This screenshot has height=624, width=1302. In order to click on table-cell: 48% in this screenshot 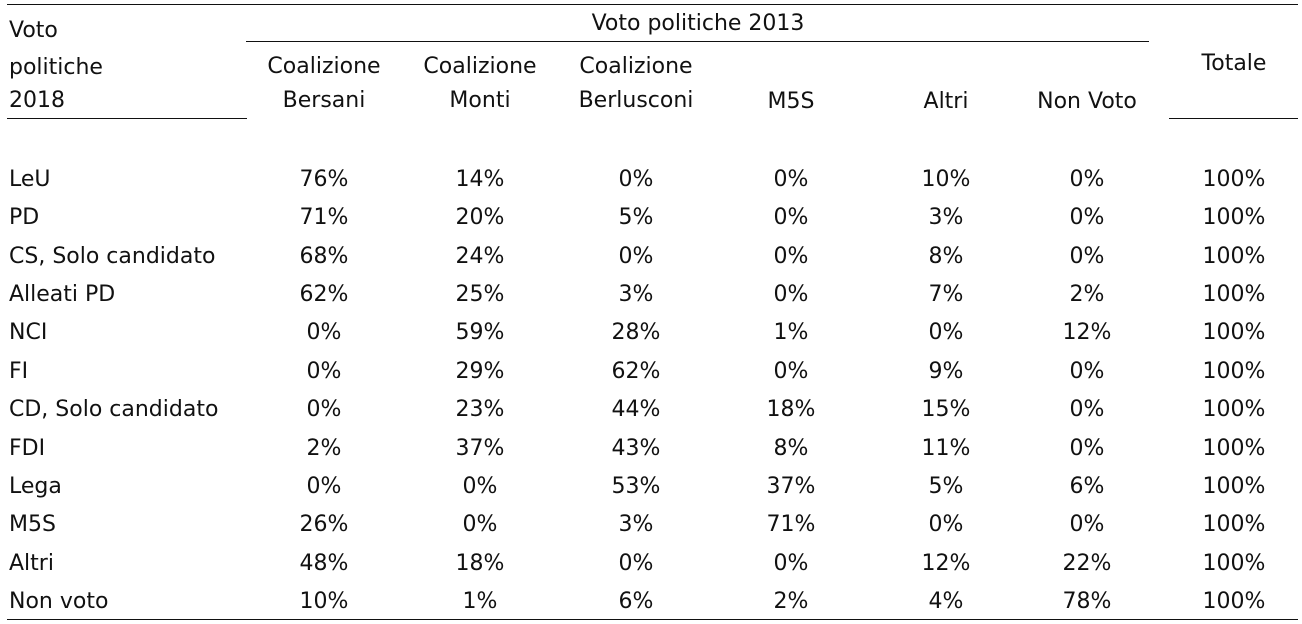, I will do `click(324, 563)`.